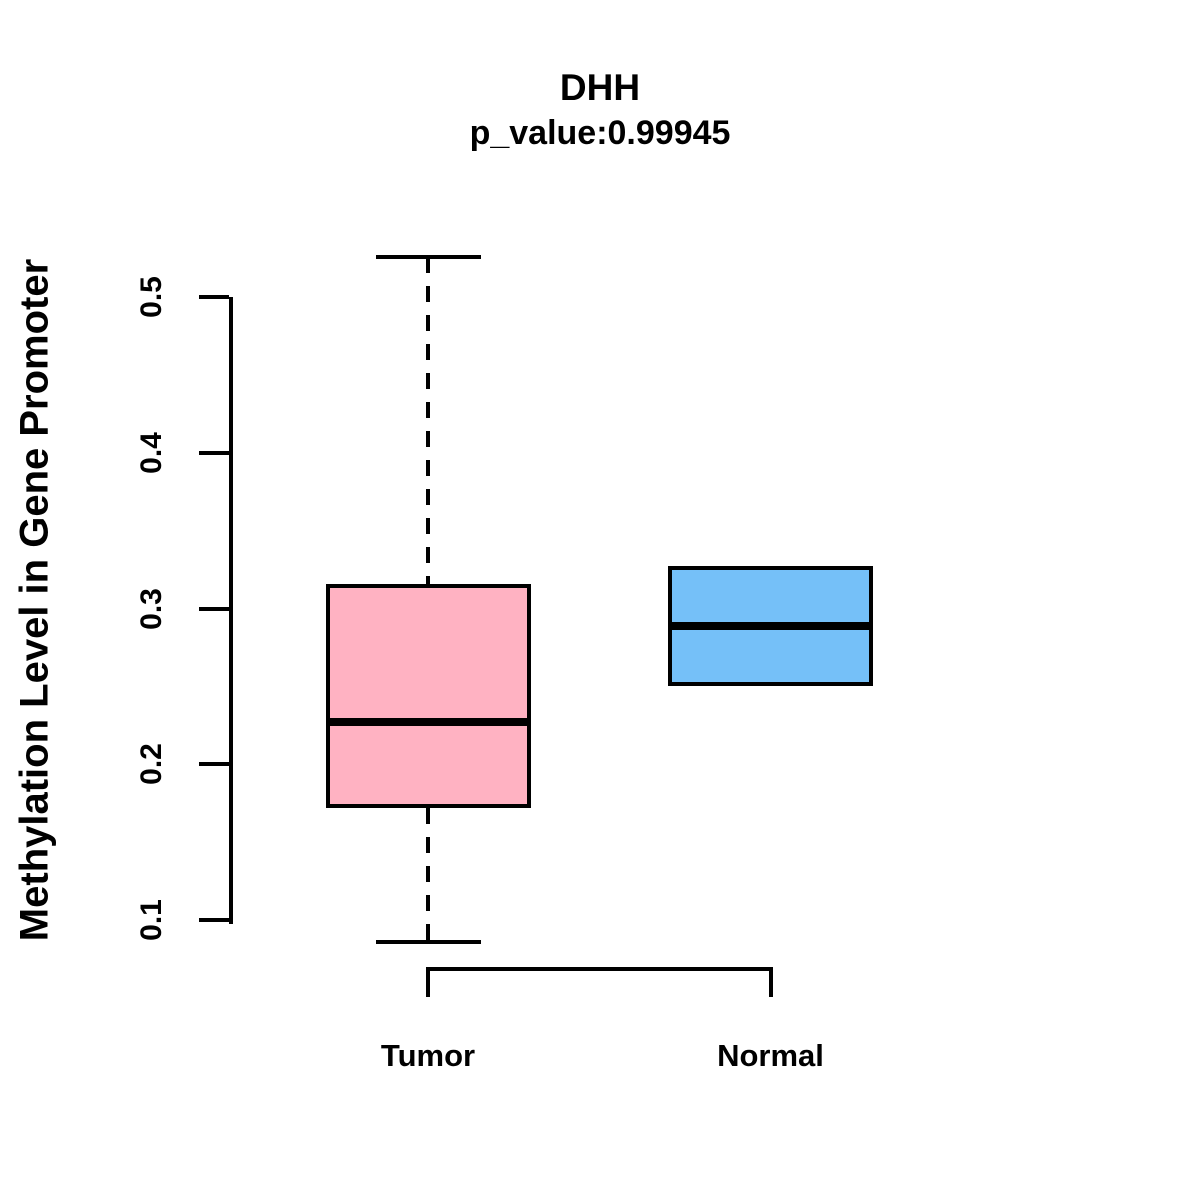 The width and height of the screenshot is (1200, 1200). I want to click on y-axis-tick-label: 0.4, so click(151, 452).